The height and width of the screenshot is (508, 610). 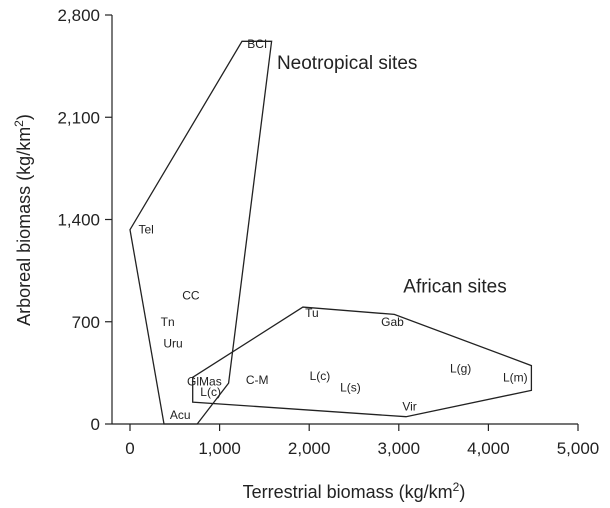 I want to click on x-tick-label: 3,000, so click(x=399, y=448).